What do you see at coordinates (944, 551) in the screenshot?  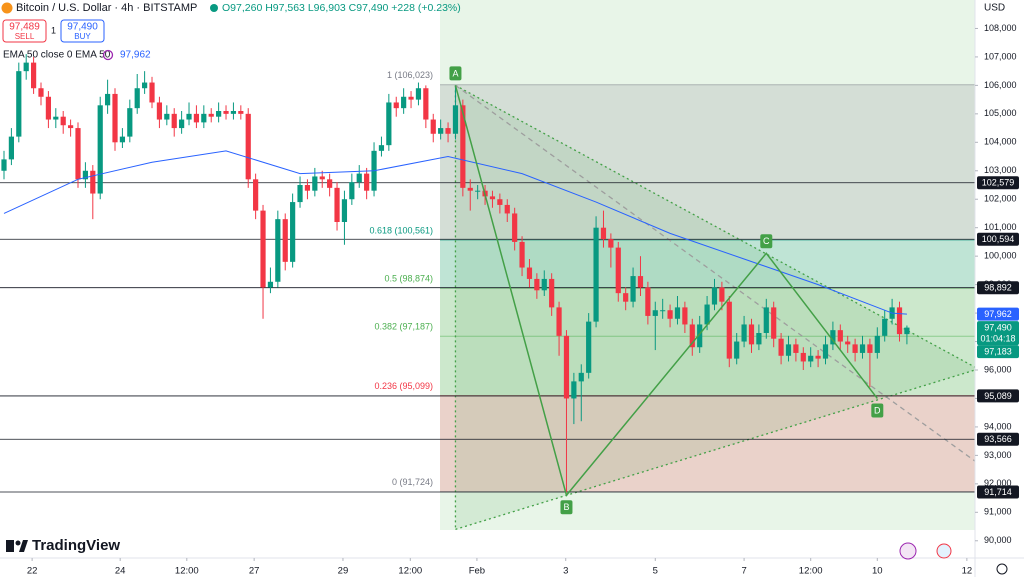 I see `flag-icon` at bounding box center [944, 551].